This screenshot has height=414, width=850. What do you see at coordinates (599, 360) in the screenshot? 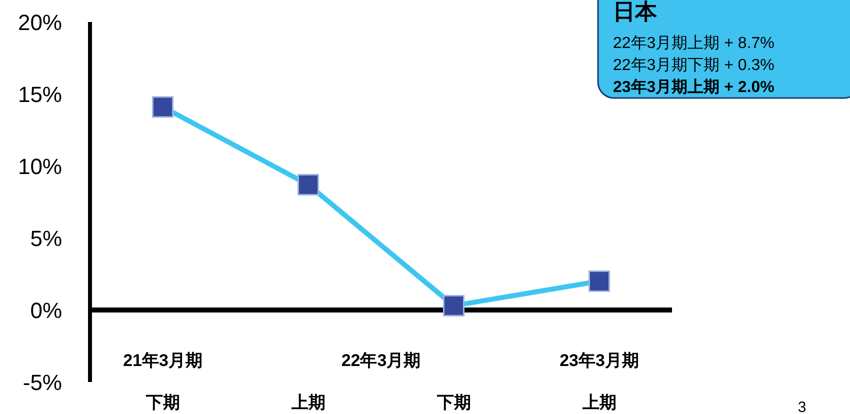
I see `annotation: 23年3月期` at bounding box center [599, 360].